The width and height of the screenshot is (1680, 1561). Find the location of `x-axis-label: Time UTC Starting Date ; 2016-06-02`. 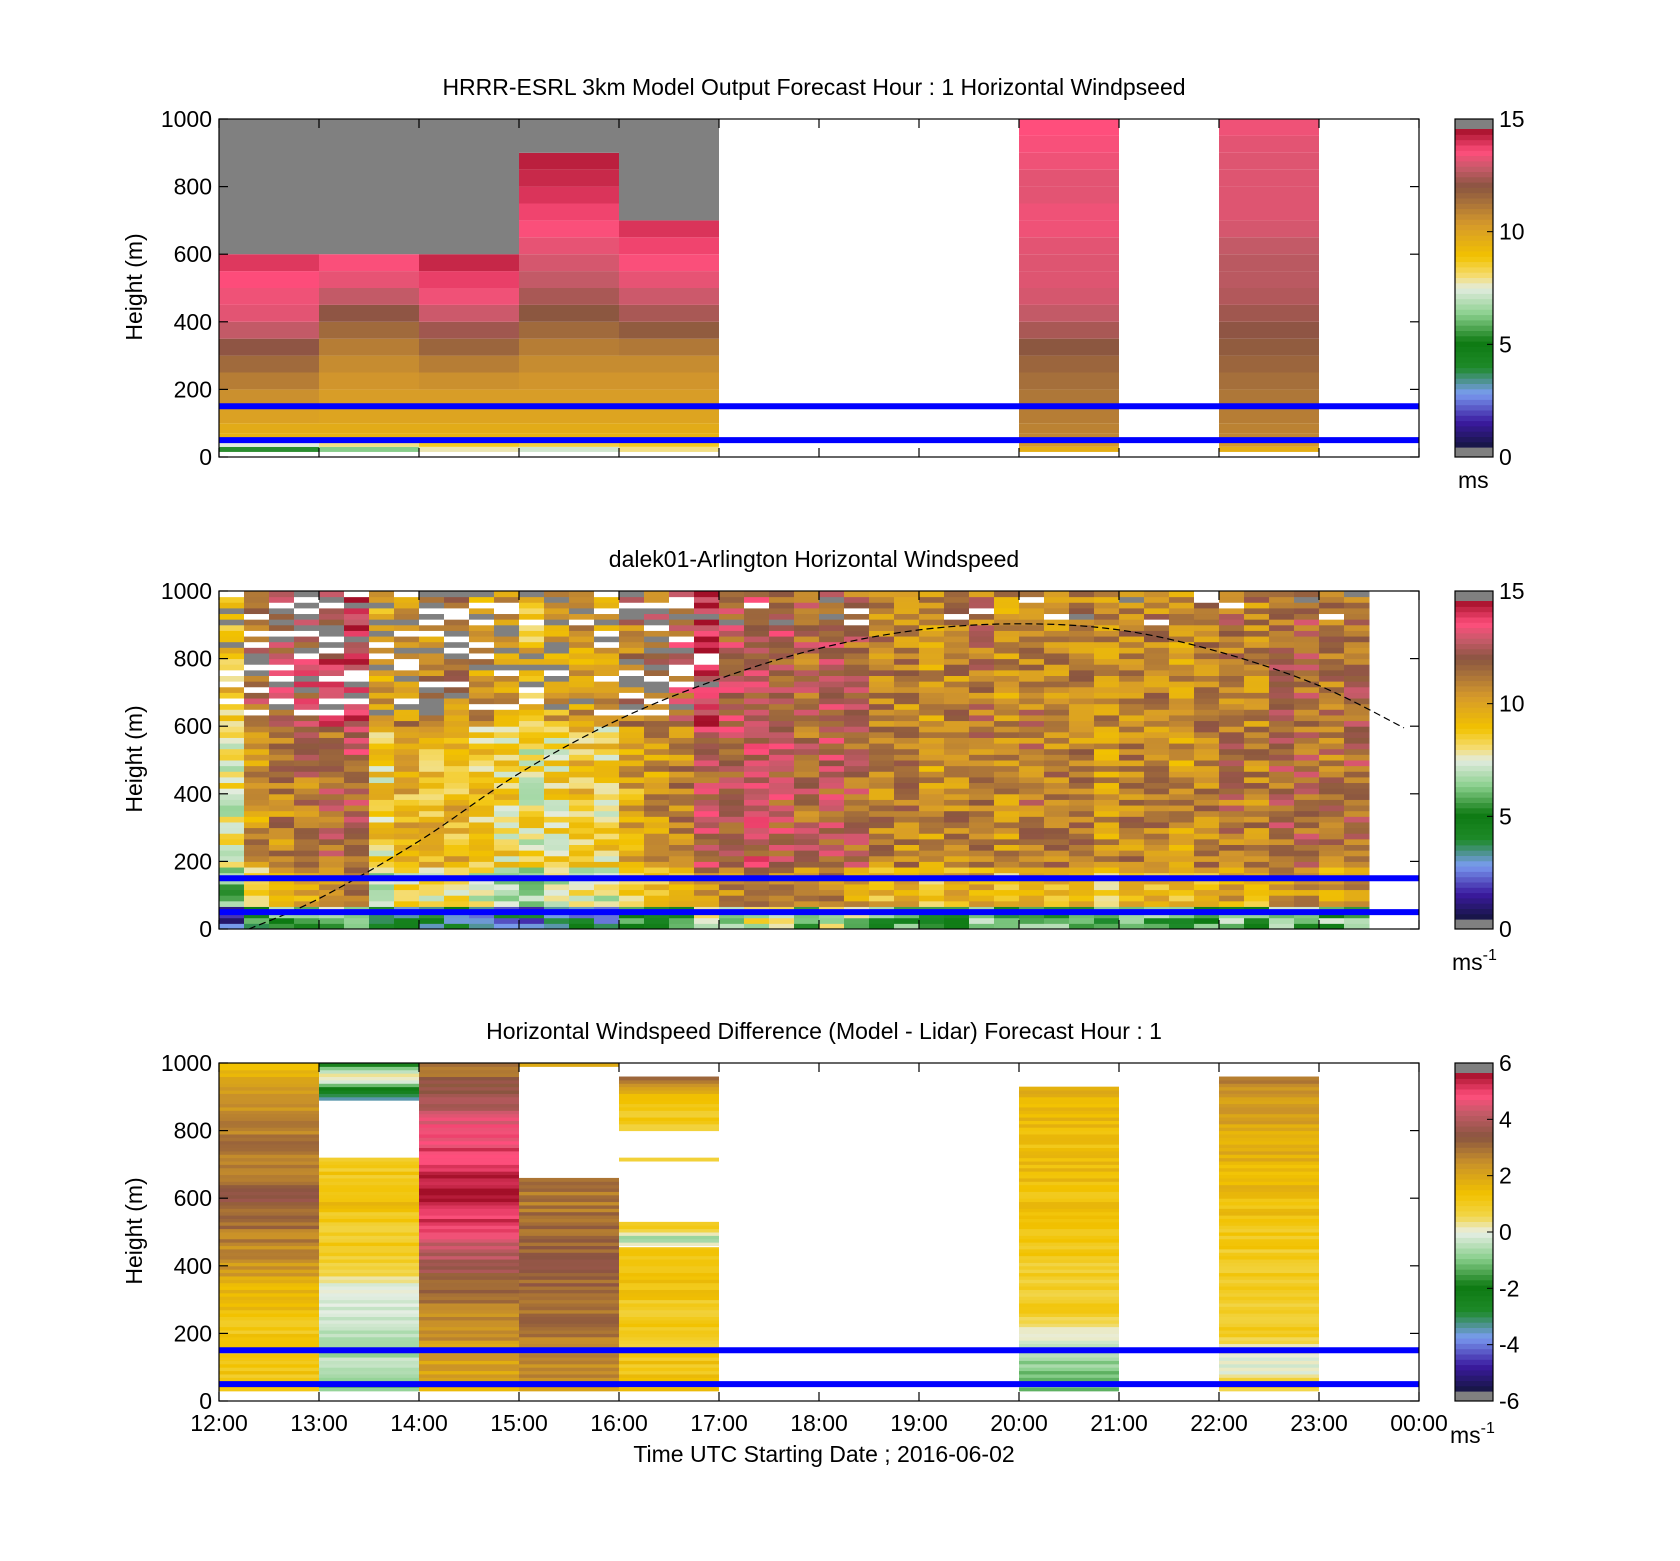

x-axis-label: Time UTC Starting Date ; 2016-06-02 is located at coordinates (823, 1454).